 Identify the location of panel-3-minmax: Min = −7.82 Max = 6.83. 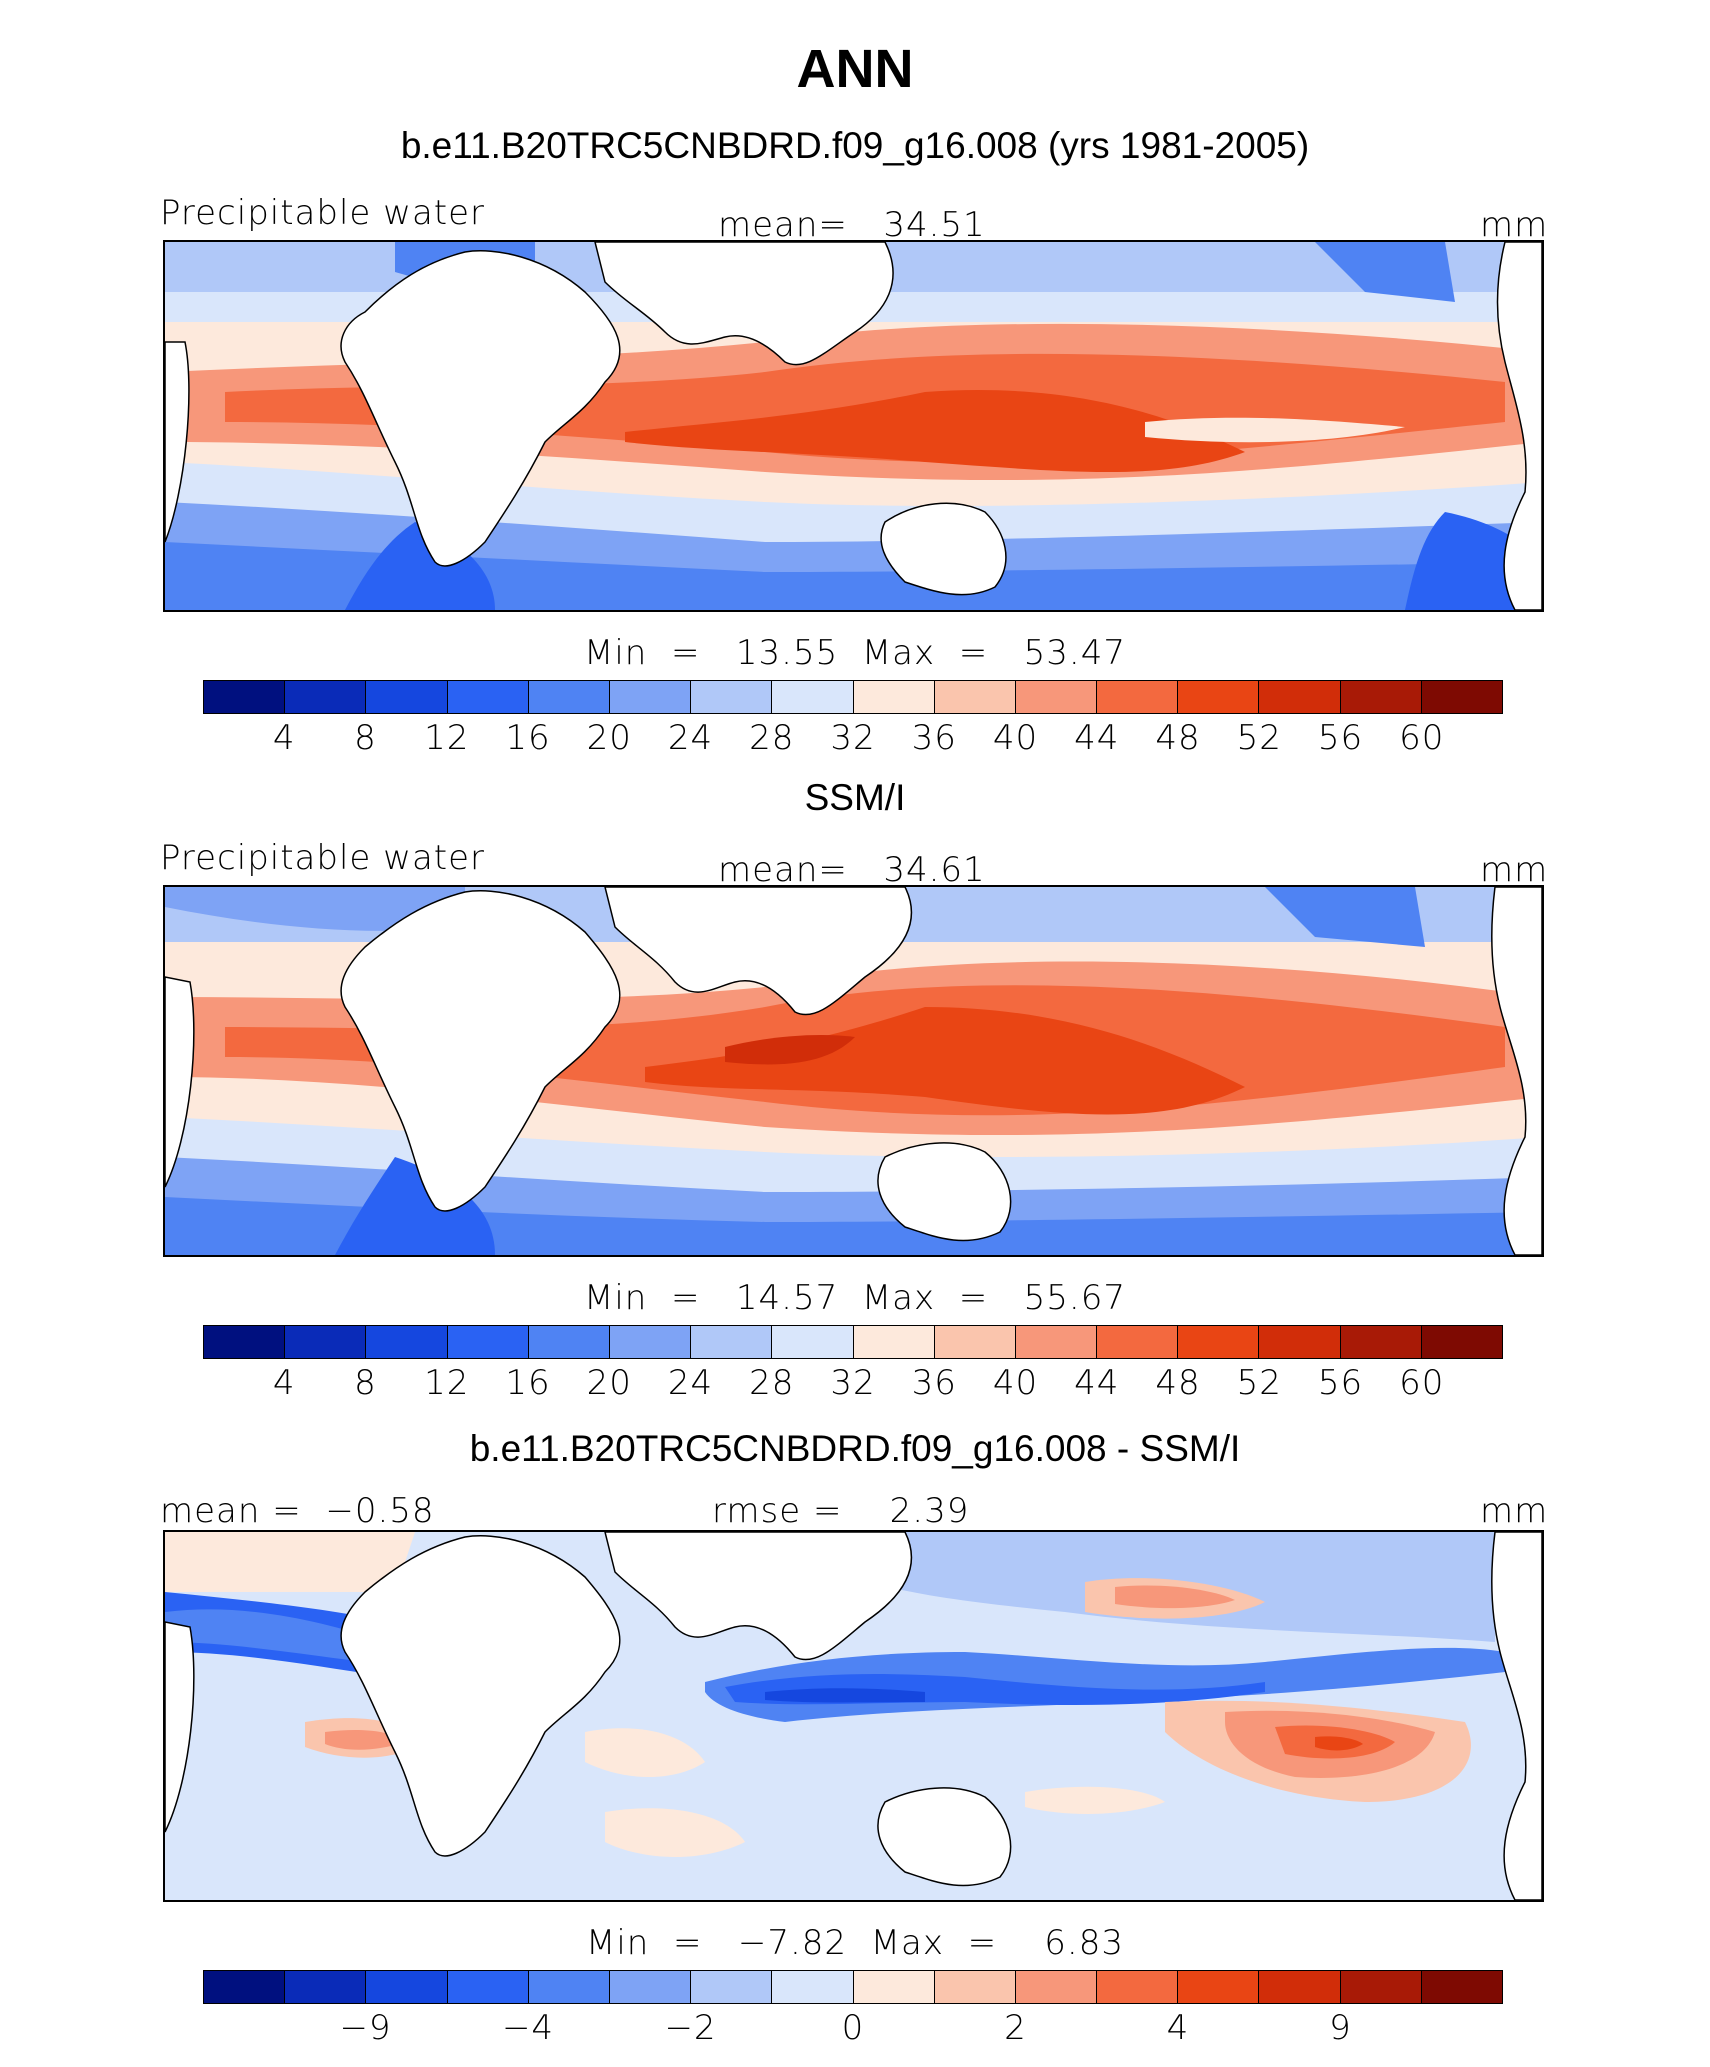
(855, 1943).